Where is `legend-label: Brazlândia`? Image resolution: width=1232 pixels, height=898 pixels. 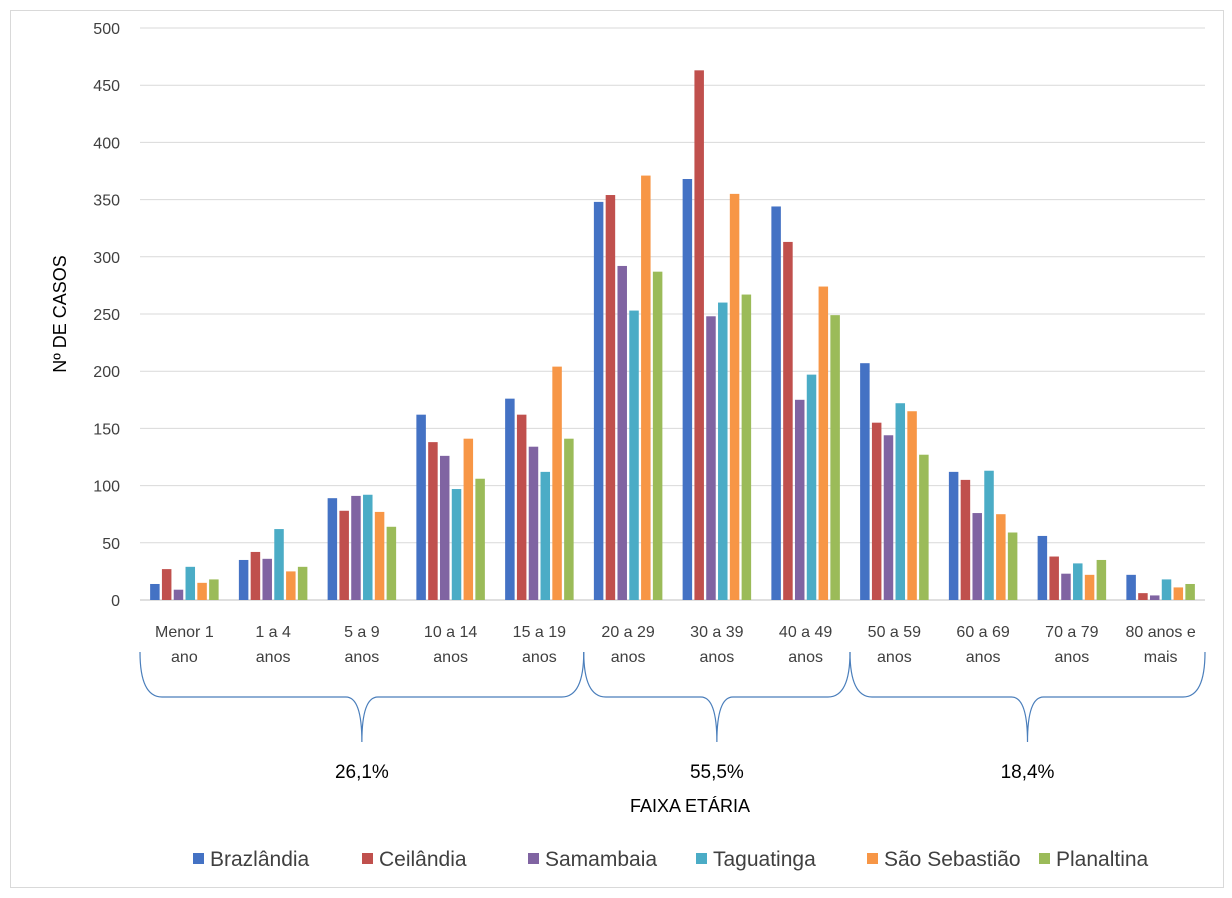 legend-label: Brazlândia is located at coordinates (260, 859).